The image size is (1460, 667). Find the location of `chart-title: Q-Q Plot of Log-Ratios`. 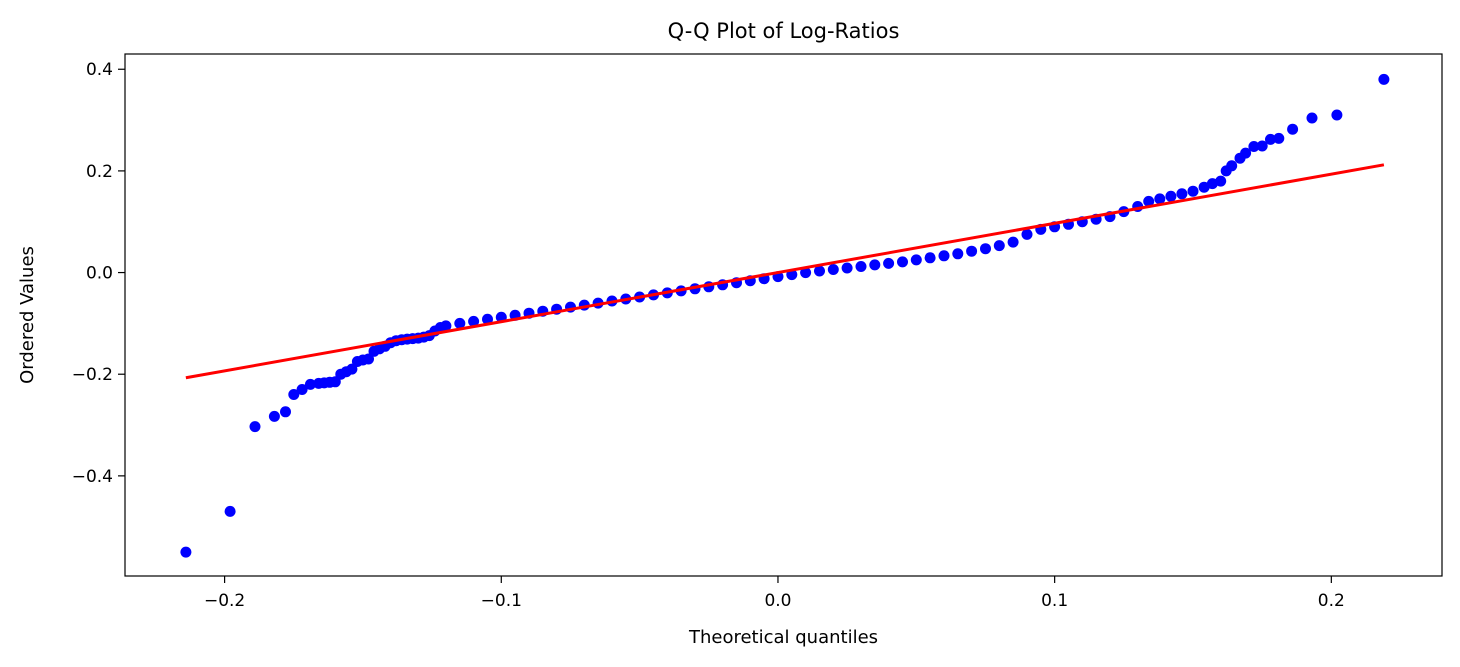

chart-title: Q-Q Plot of Log-Ratios is located at coordinates (784, 31).